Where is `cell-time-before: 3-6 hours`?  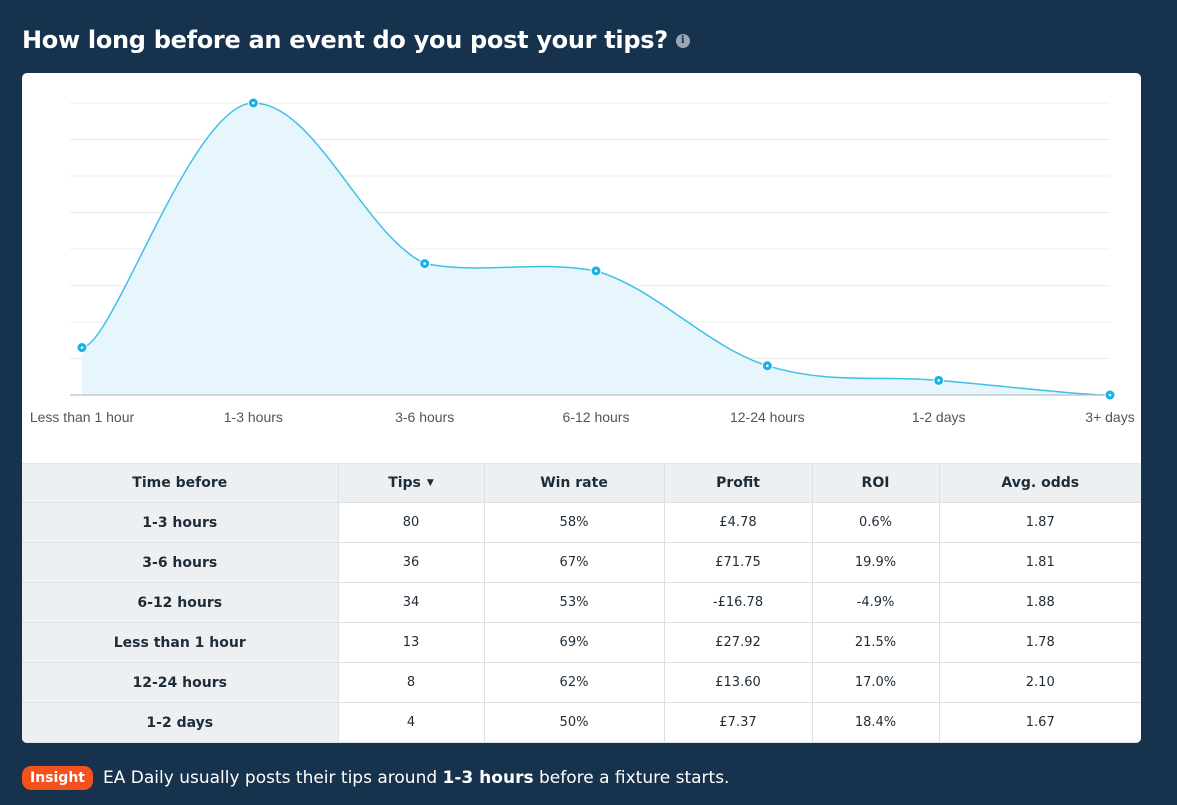 cell-time-before: 3-6 hours is located at coordinates (180, 562).